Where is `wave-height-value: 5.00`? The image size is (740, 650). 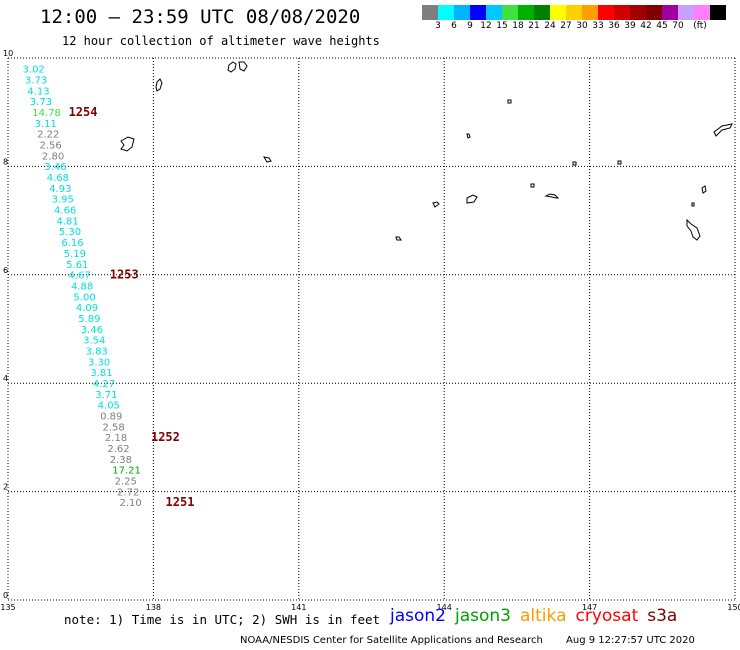
wave-height-value: 5.00 is located at coordinates (84, 297).